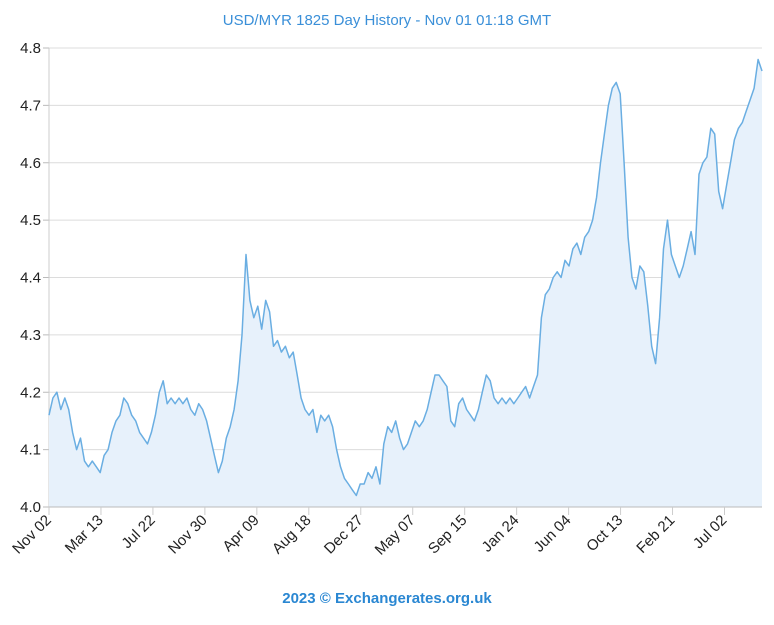  I want to click on y-tick-label: 4.7, so click(30, 105).